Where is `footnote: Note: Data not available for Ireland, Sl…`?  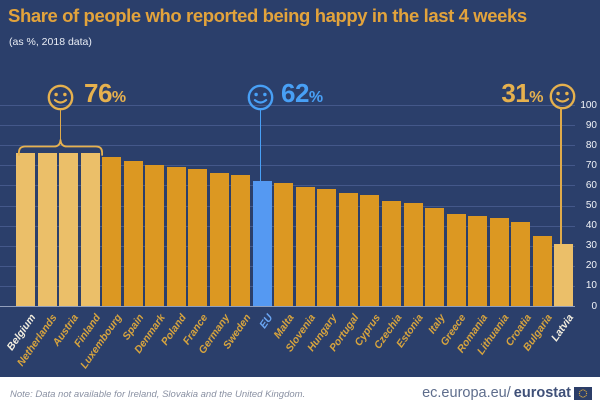
footnote: Note: Data not available for Ireland, Sl… is located at coordinates (158, 394).